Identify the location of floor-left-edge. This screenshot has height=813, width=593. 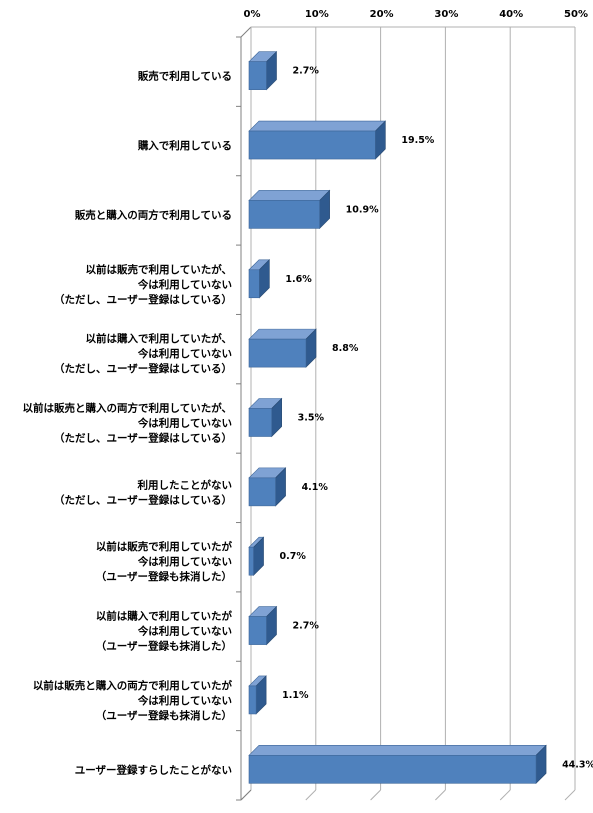
(246, 795).